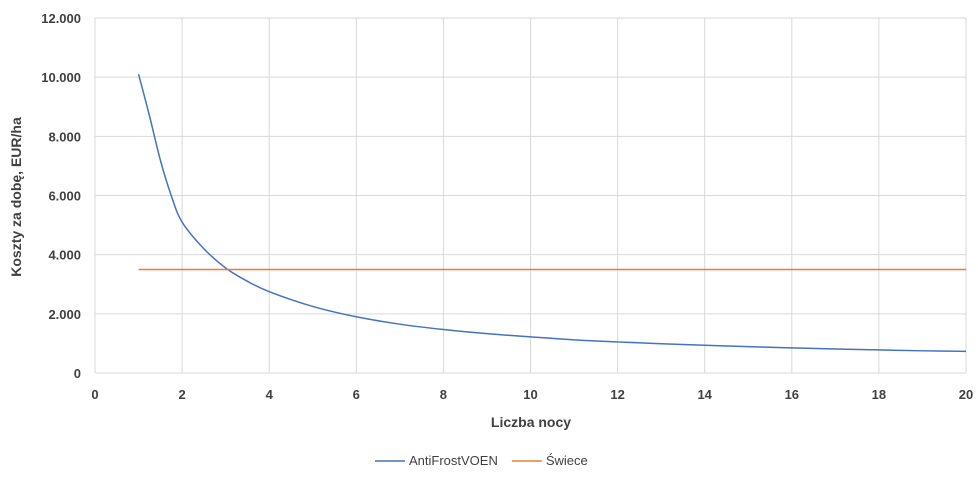 Image resolution: width=978 pixels, height=478 pixels. Describe the element at coordinates (567, 460) in the screenshot. I see `legend-label: Świece` at that location.